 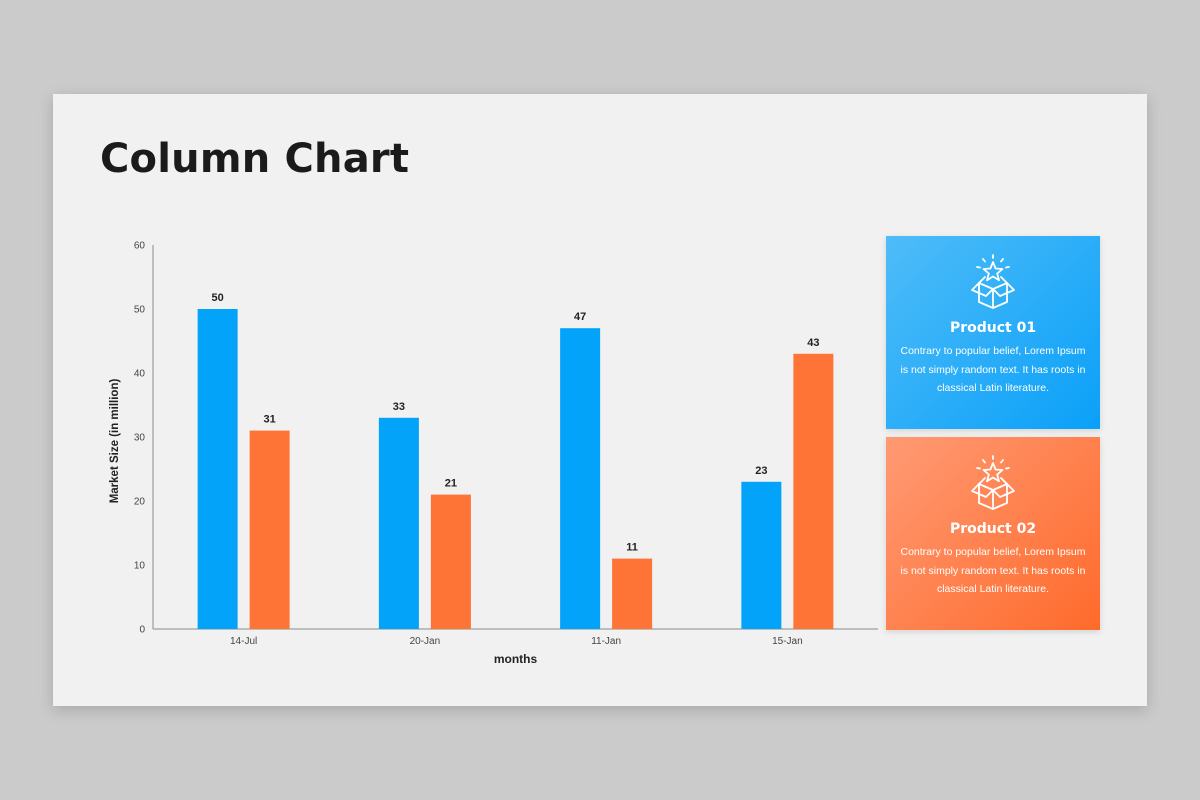 I want to click on y-tick-label: 30, so click(x=140, y=438).